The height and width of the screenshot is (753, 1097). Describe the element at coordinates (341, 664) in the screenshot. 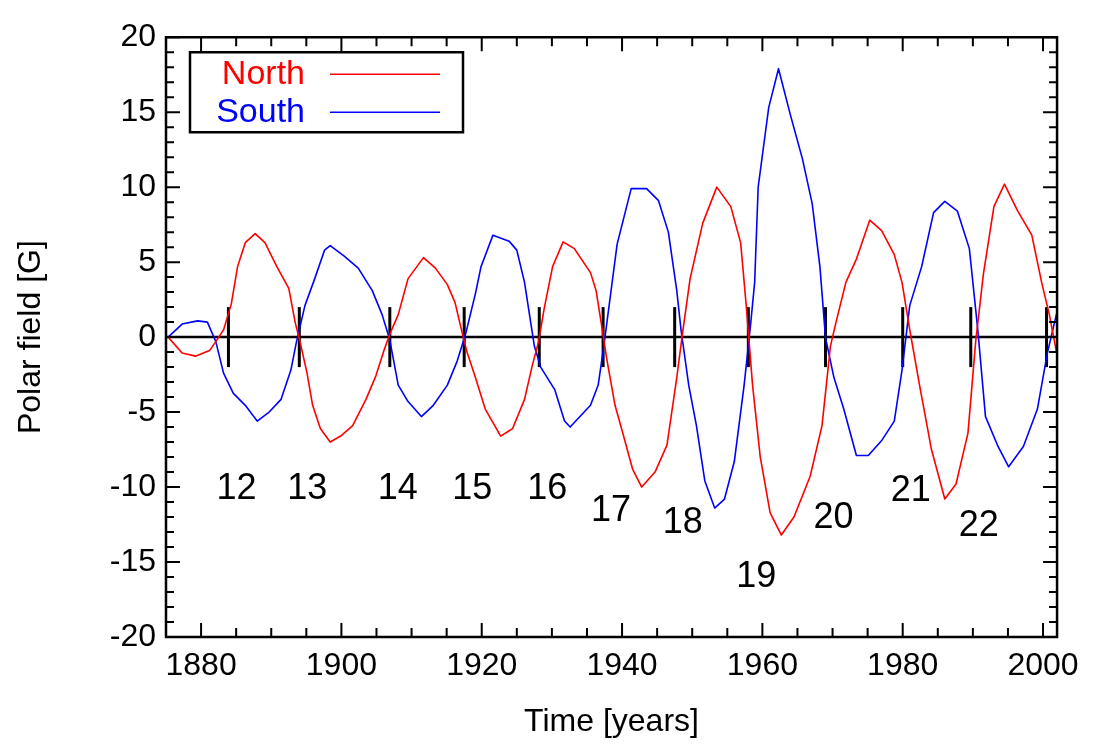

I see `x-tick-label: 1900` at that location.